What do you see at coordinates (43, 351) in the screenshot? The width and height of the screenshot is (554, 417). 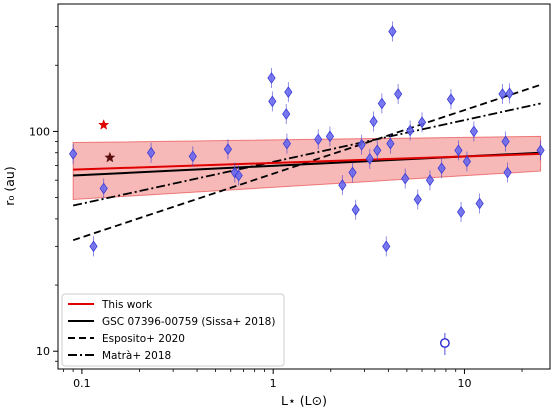 I see `y-tick-label: 10` at bounding box center [43, 351].